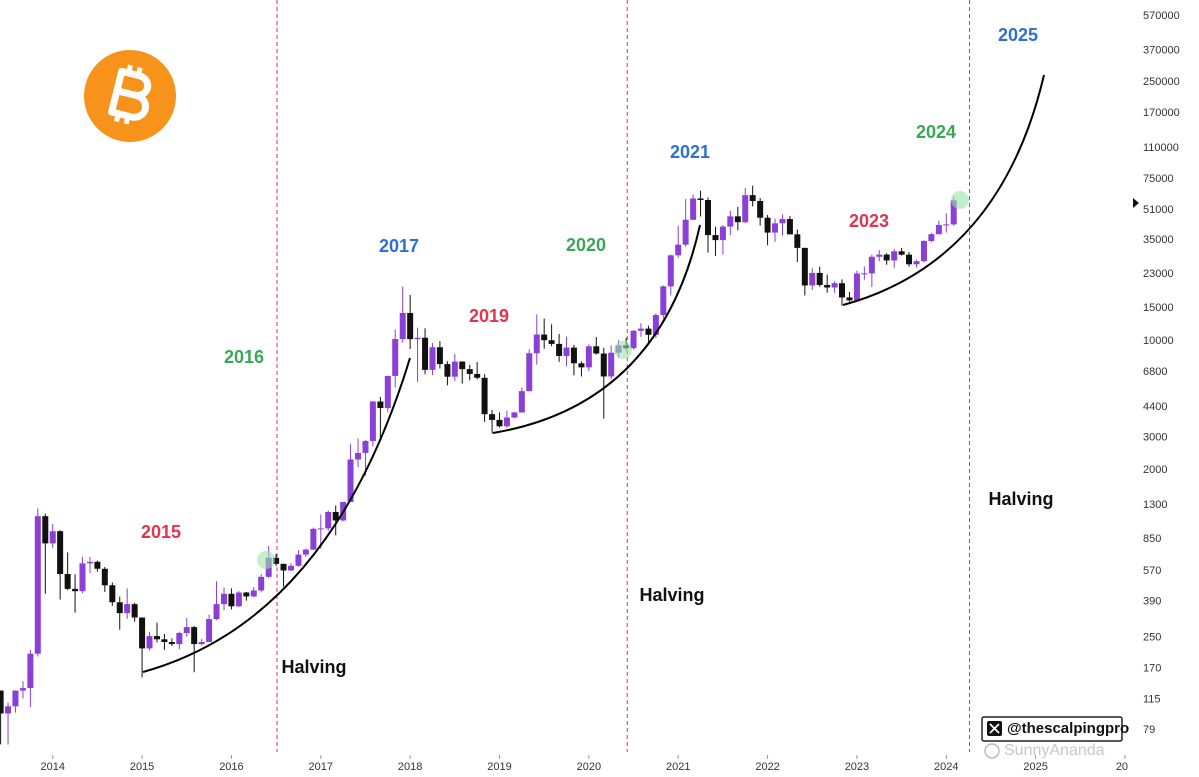 This screenshot has width=1199, height=777. I want to click on credit-icon, so click(992, 751).